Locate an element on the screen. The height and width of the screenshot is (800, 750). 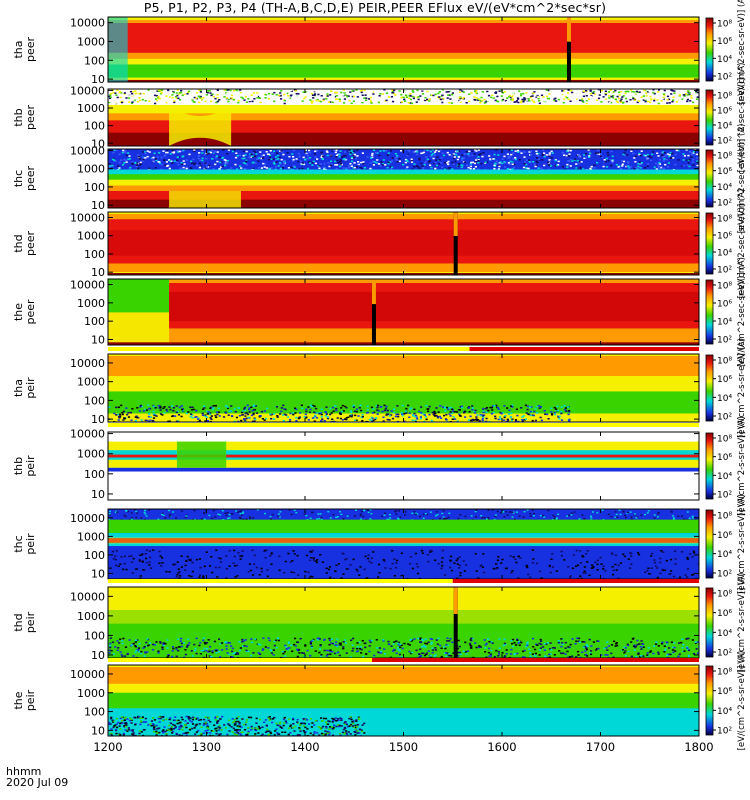
x-tick-label: 1300 is located at coordinates (206, 747).